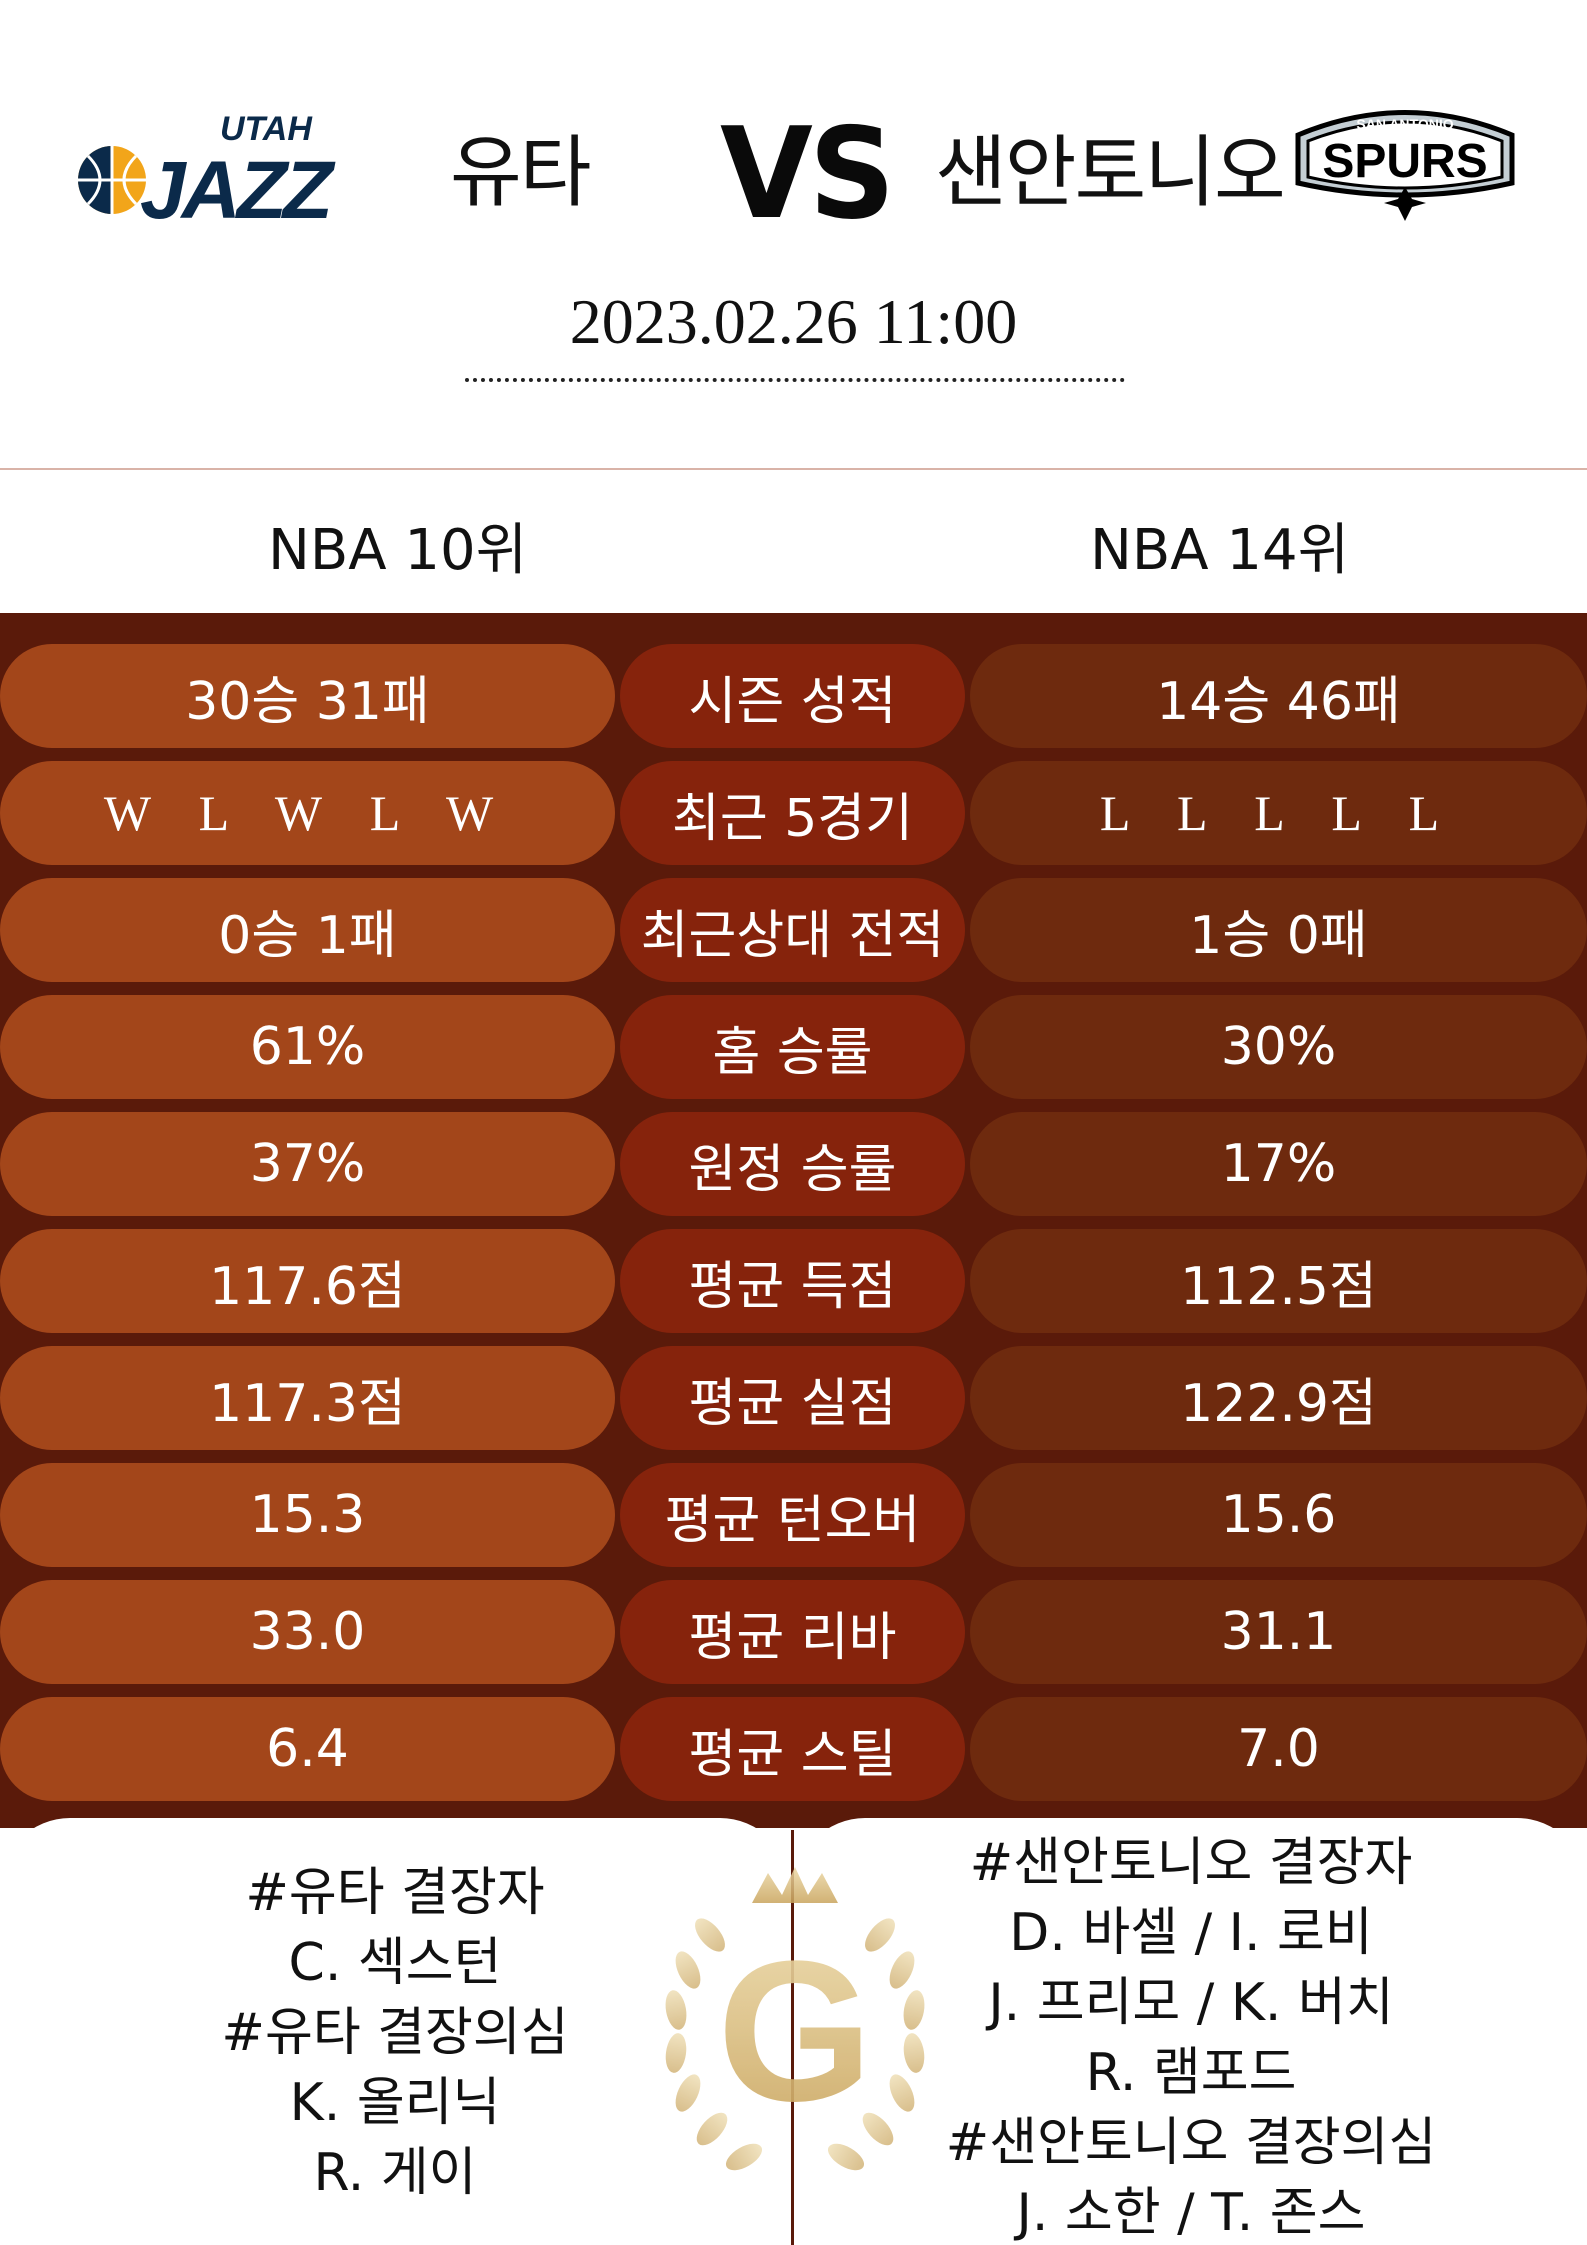 This screenshot has width=1587, height=2245. What do you see at coordinates (1278, 1164) in the screenshot?
I see `away-stat-value: 17%` at bounding box center [1278, 1164].